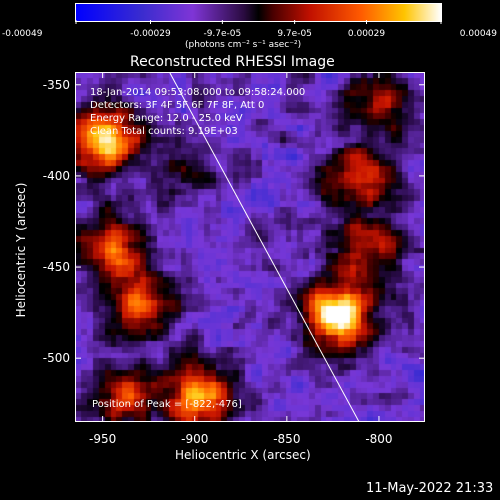  I want to click on annotation-detectors: Detectors: 3F 4F 5F 6F 7F 8F, Att 0, so click(177, 105).